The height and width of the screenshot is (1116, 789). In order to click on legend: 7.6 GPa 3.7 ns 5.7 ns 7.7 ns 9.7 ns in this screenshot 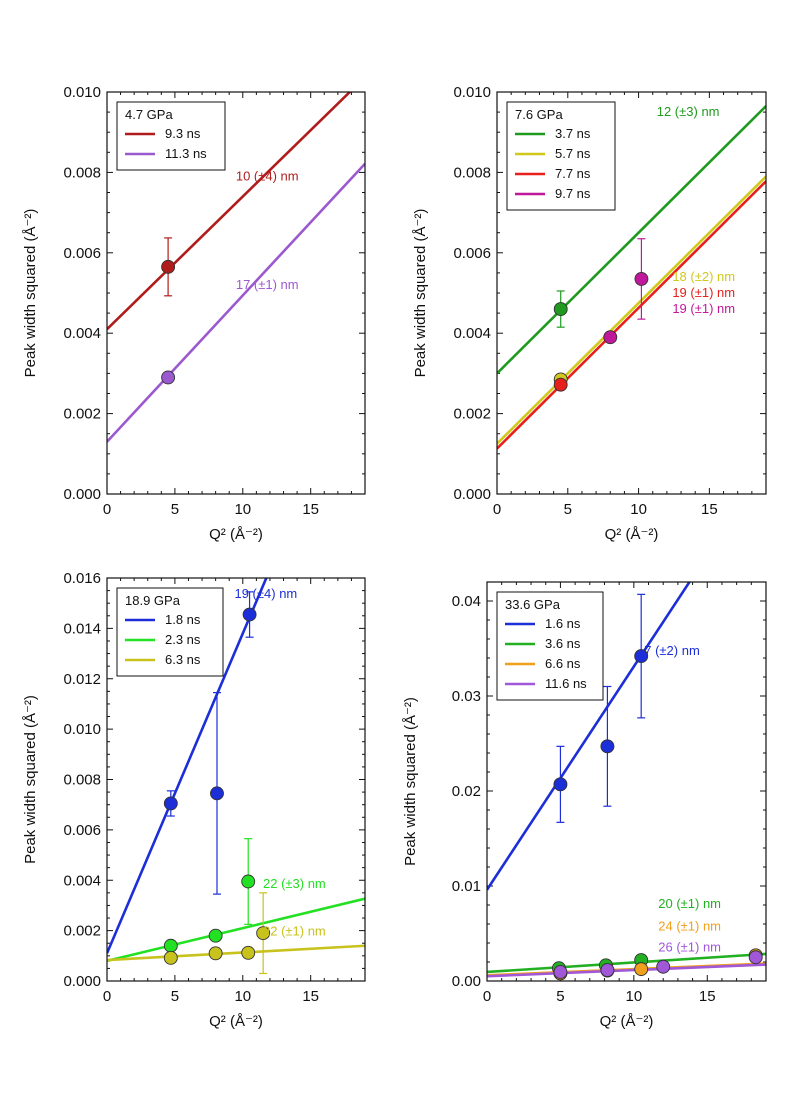, I will do `click(561, 156)`.